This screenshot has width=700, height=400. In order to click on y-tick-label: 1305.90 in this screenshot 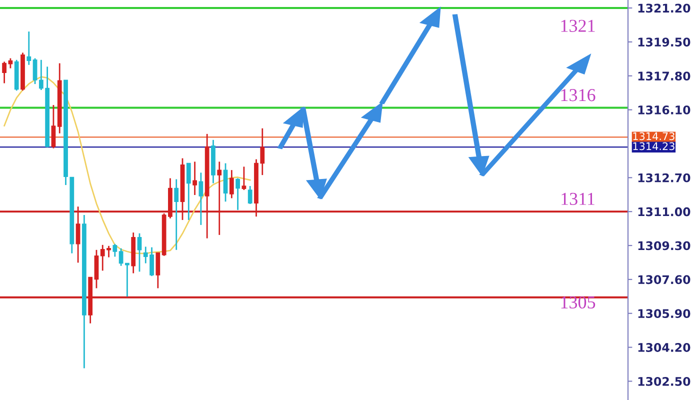, I will do `click(664, 313)`.